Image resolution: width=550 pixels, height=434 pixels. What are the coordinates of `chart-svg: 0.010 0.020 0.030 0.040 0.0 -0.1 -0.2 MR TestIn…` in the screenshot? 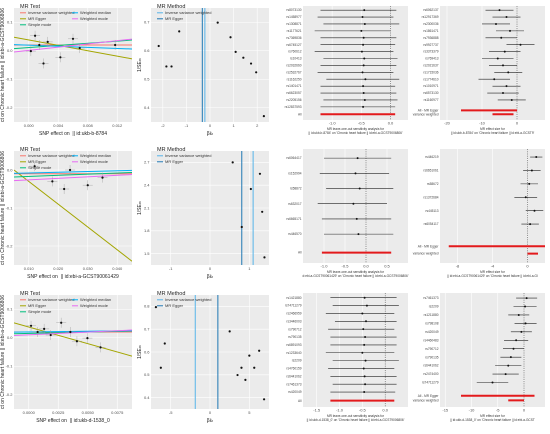 It's located at (66, 213).